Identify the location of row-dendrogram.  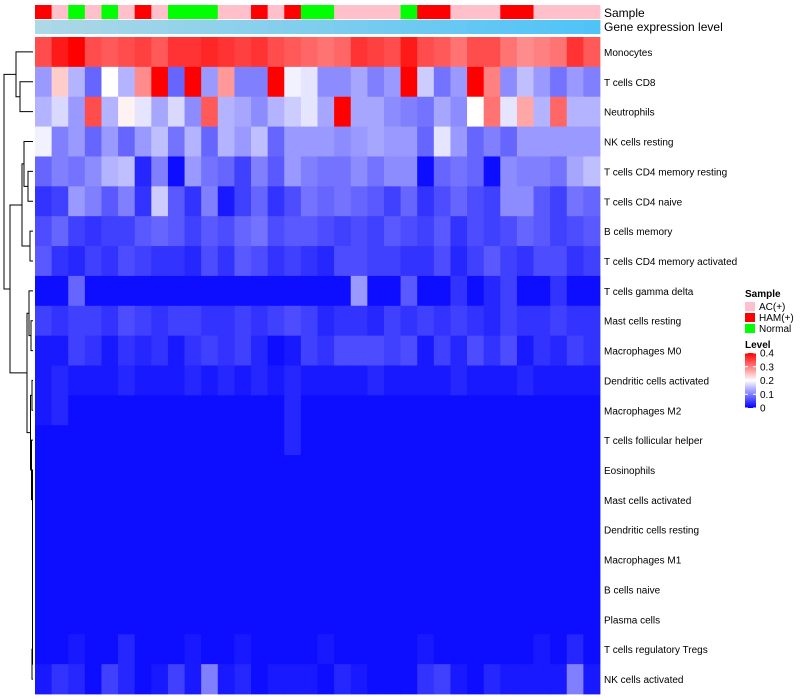
(18, 365).